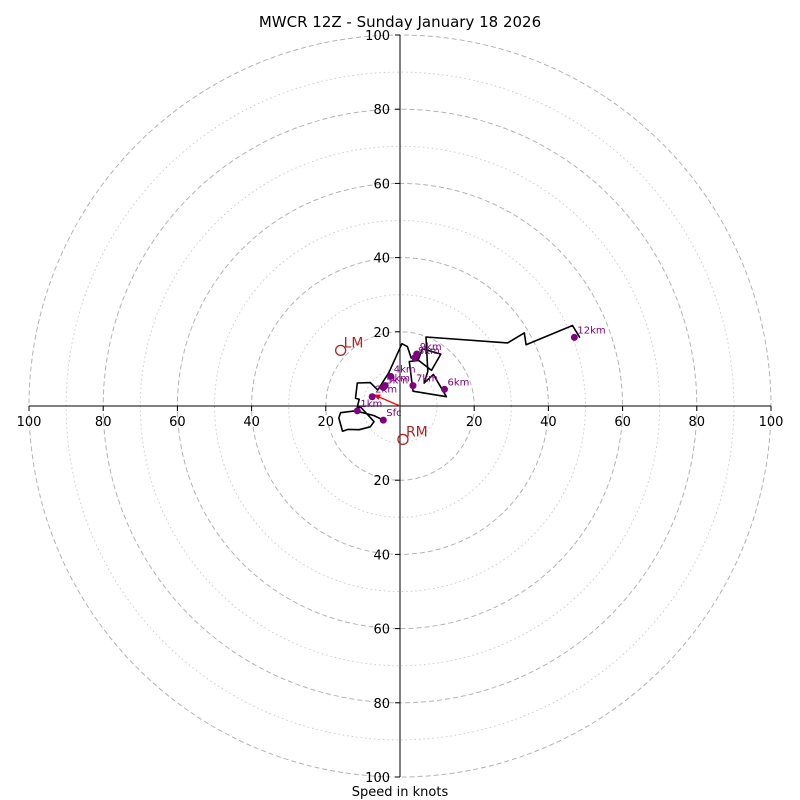 The height and width of the screenshot is (800, 800). What do you see at coordinates (445, 389) in the screenshot?
I see `height-point-6km` at bounding box center [445, 389].